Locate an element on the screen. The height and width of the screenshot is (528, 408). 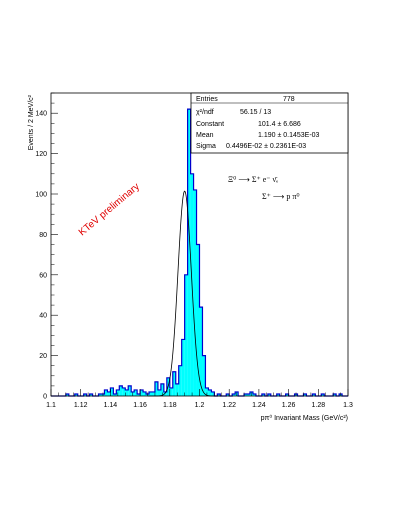
reaction-line-2: Σ⁺ ⟶ p π⁰ is located at coordinates (281, 196).